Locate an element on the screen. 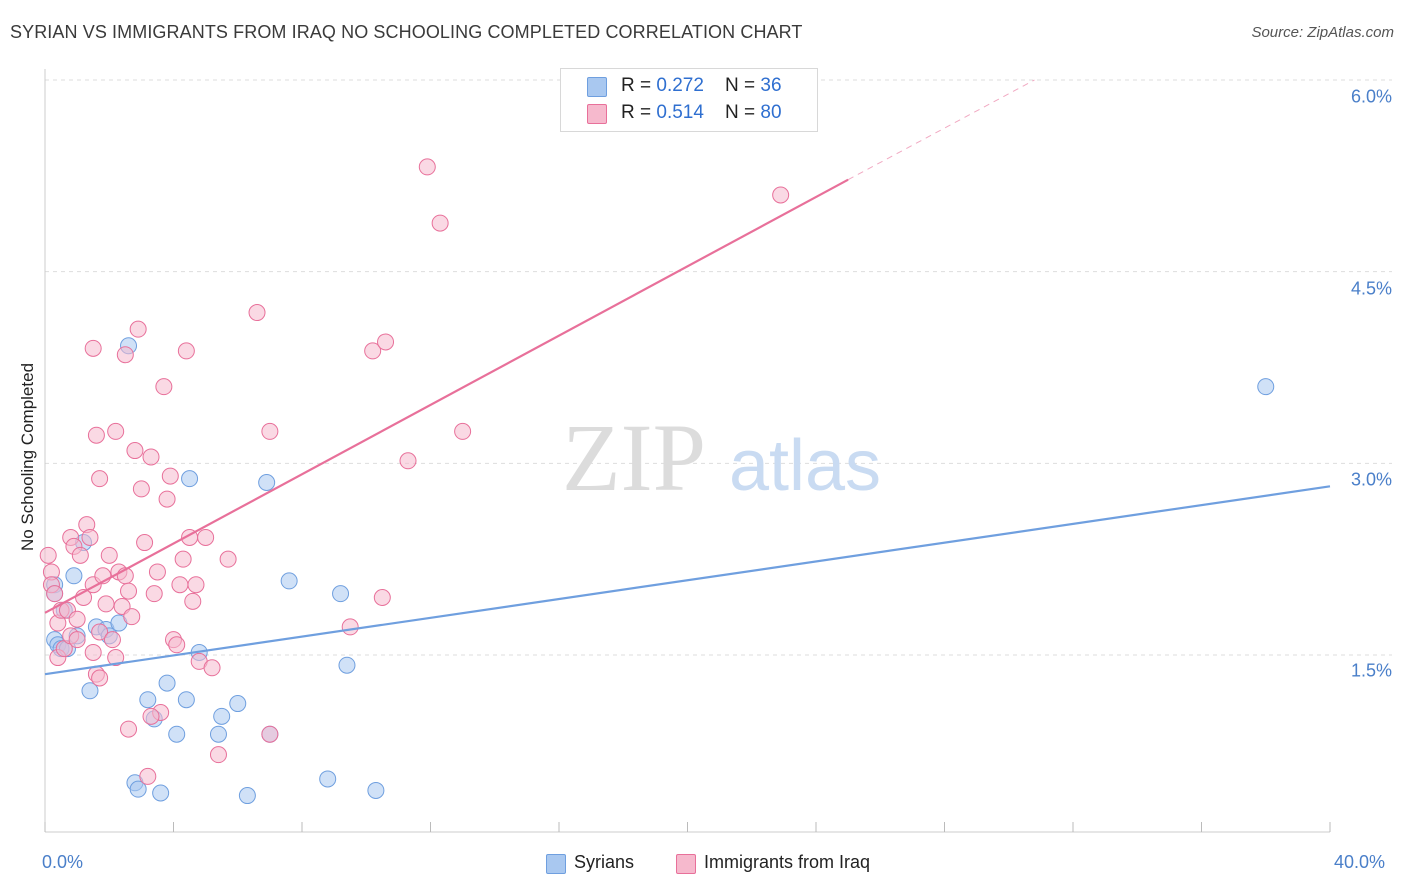 Image resolution: width=1406 pixels, height=892 pixels. source-label: Source: ZipAtlas.com is located at coordinates (1322, 32).